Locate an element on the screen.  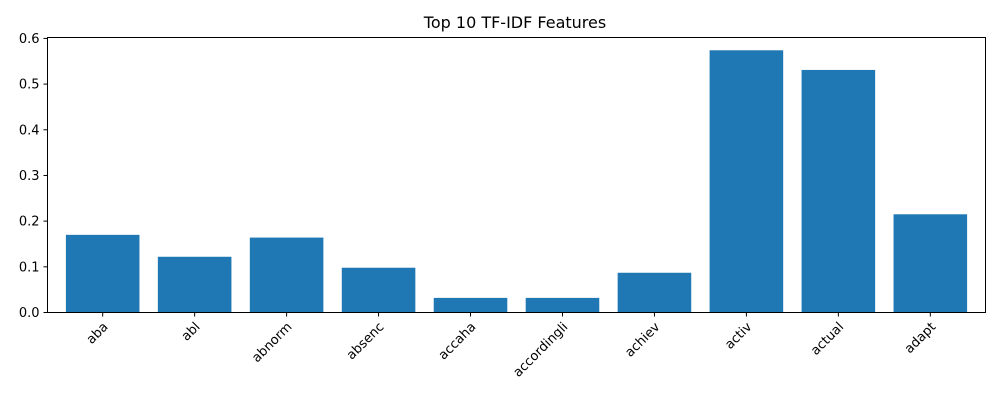
bar-adapt is located at coordinates (930, 263).